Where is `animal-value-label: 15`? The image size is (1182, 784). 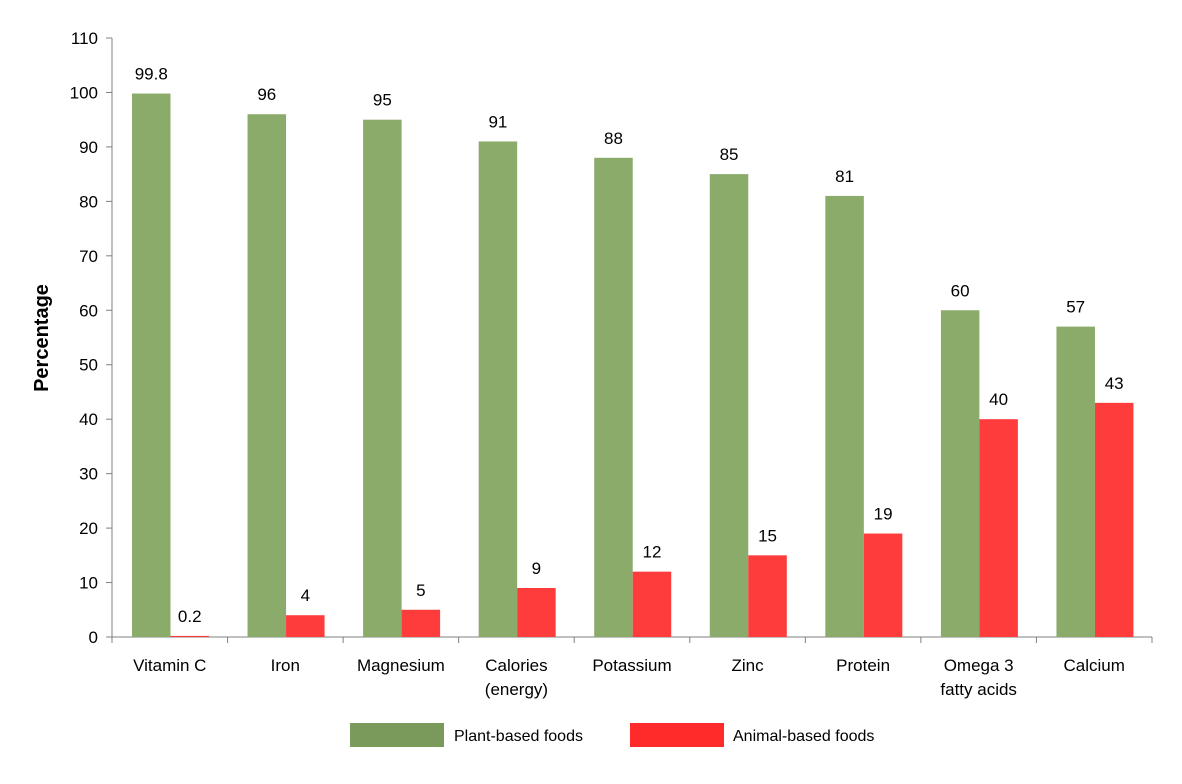
animal-value-label: 15 is located at coordinates (767, 535).